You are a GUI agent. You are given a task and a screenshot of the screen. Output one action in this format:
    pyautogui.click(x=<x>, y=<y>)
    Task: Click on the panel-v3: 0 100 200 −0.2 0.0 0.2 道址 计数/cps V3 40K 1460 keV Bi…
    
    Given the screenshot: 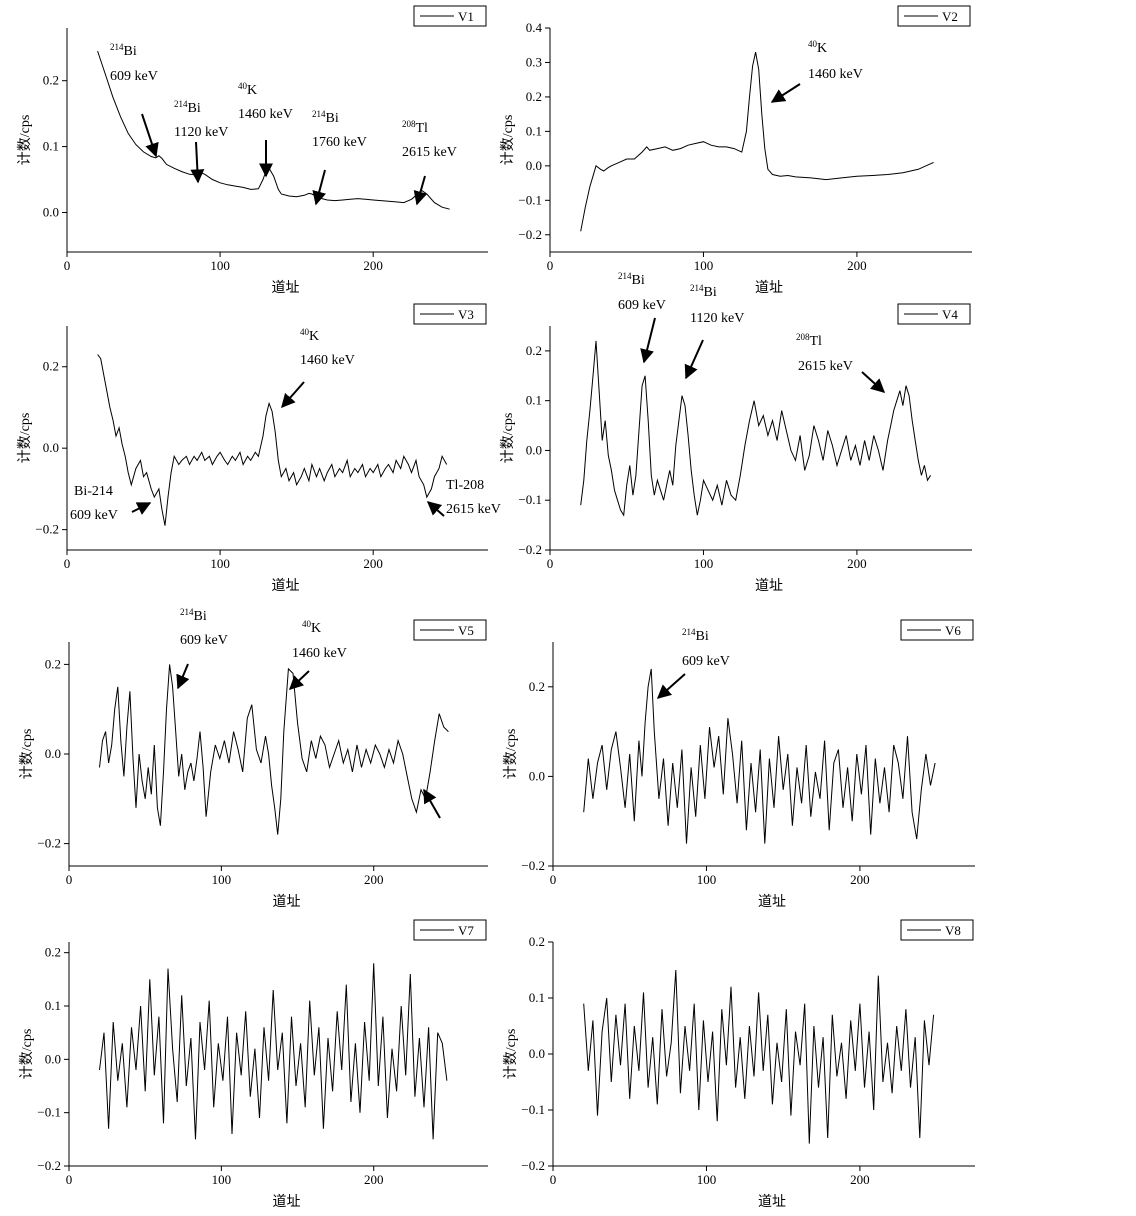 What is the action you would take?
    pyautogui.click(x=259, y=448)
    